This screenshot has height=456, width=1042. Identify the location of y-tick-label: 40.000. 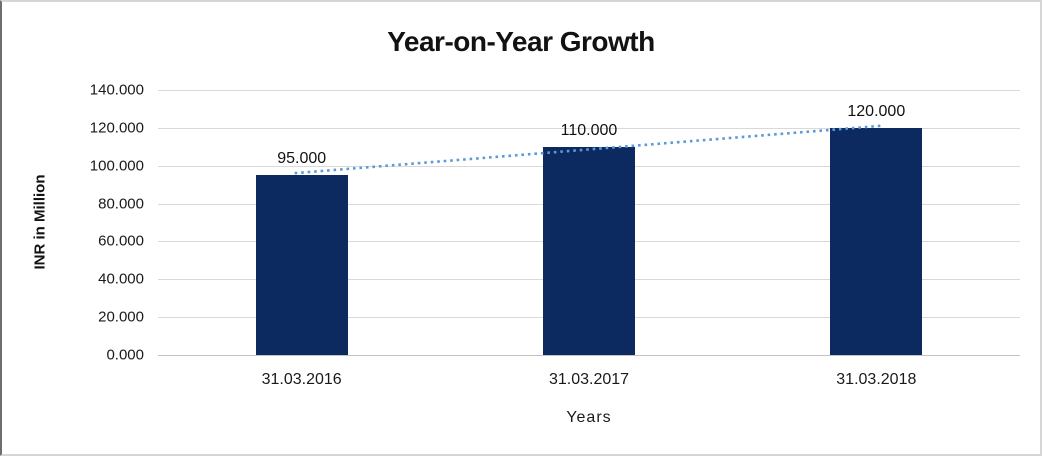
(121, 279).